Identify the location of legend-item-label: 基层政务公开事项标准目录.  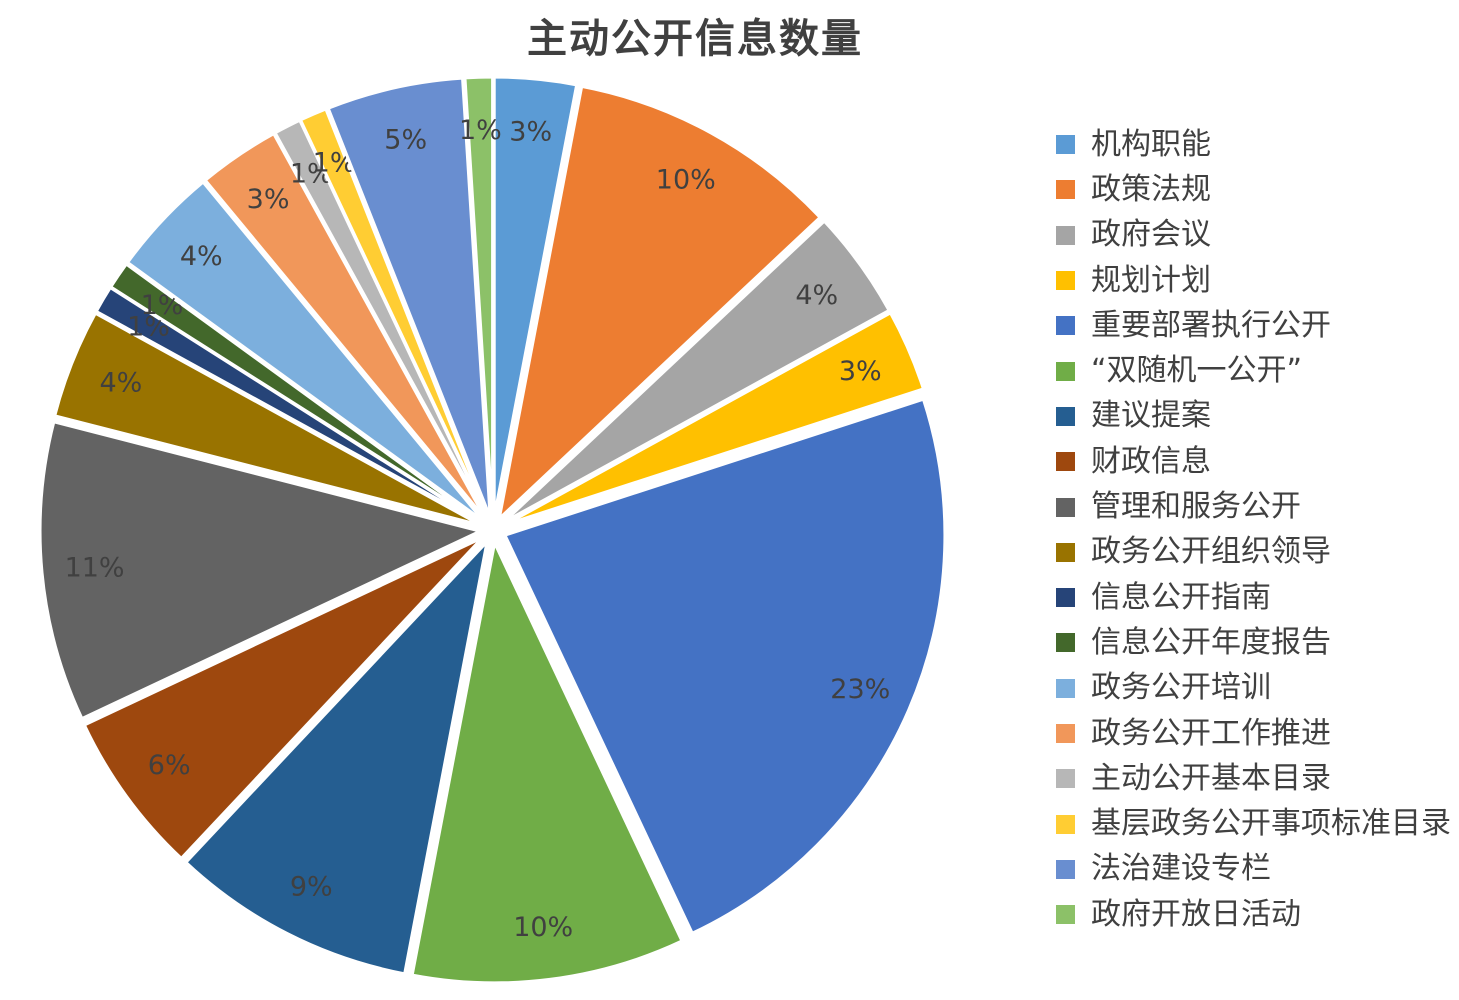
(1271, 824).